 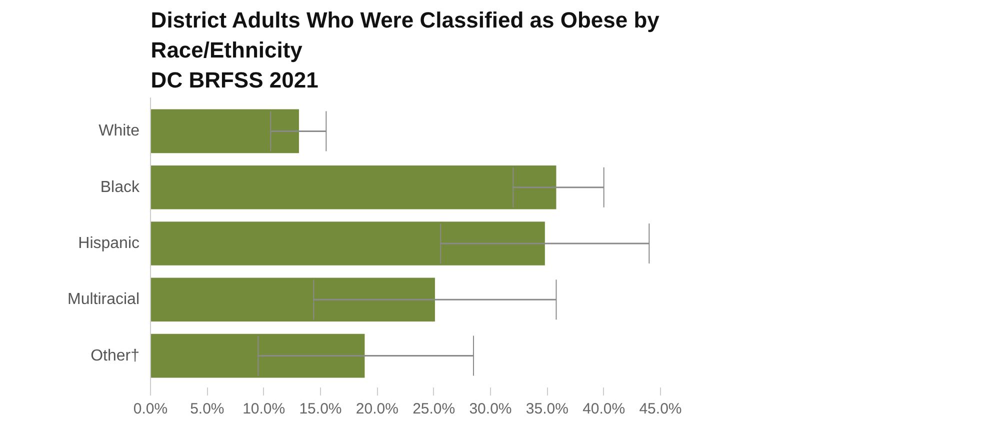 I want to click on chart-title: District Adults Who Were Classified as Obese by Race/Ethnicity DC BRFSS 2021, so click(x=405, y=50).